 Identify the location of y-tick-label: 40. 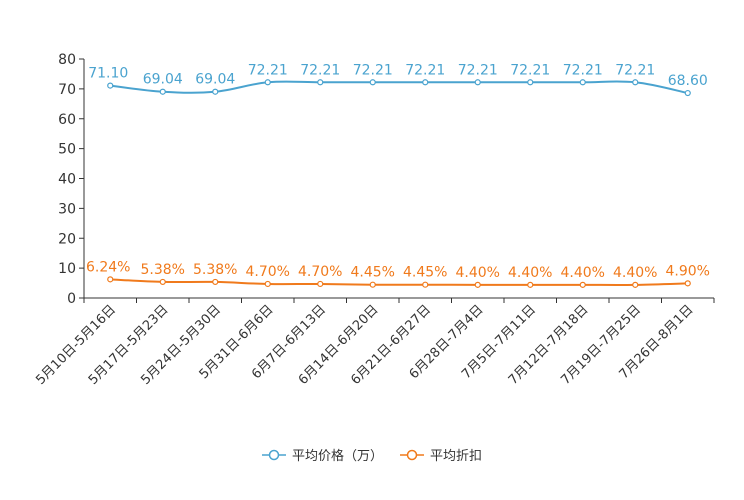
(67, 180).